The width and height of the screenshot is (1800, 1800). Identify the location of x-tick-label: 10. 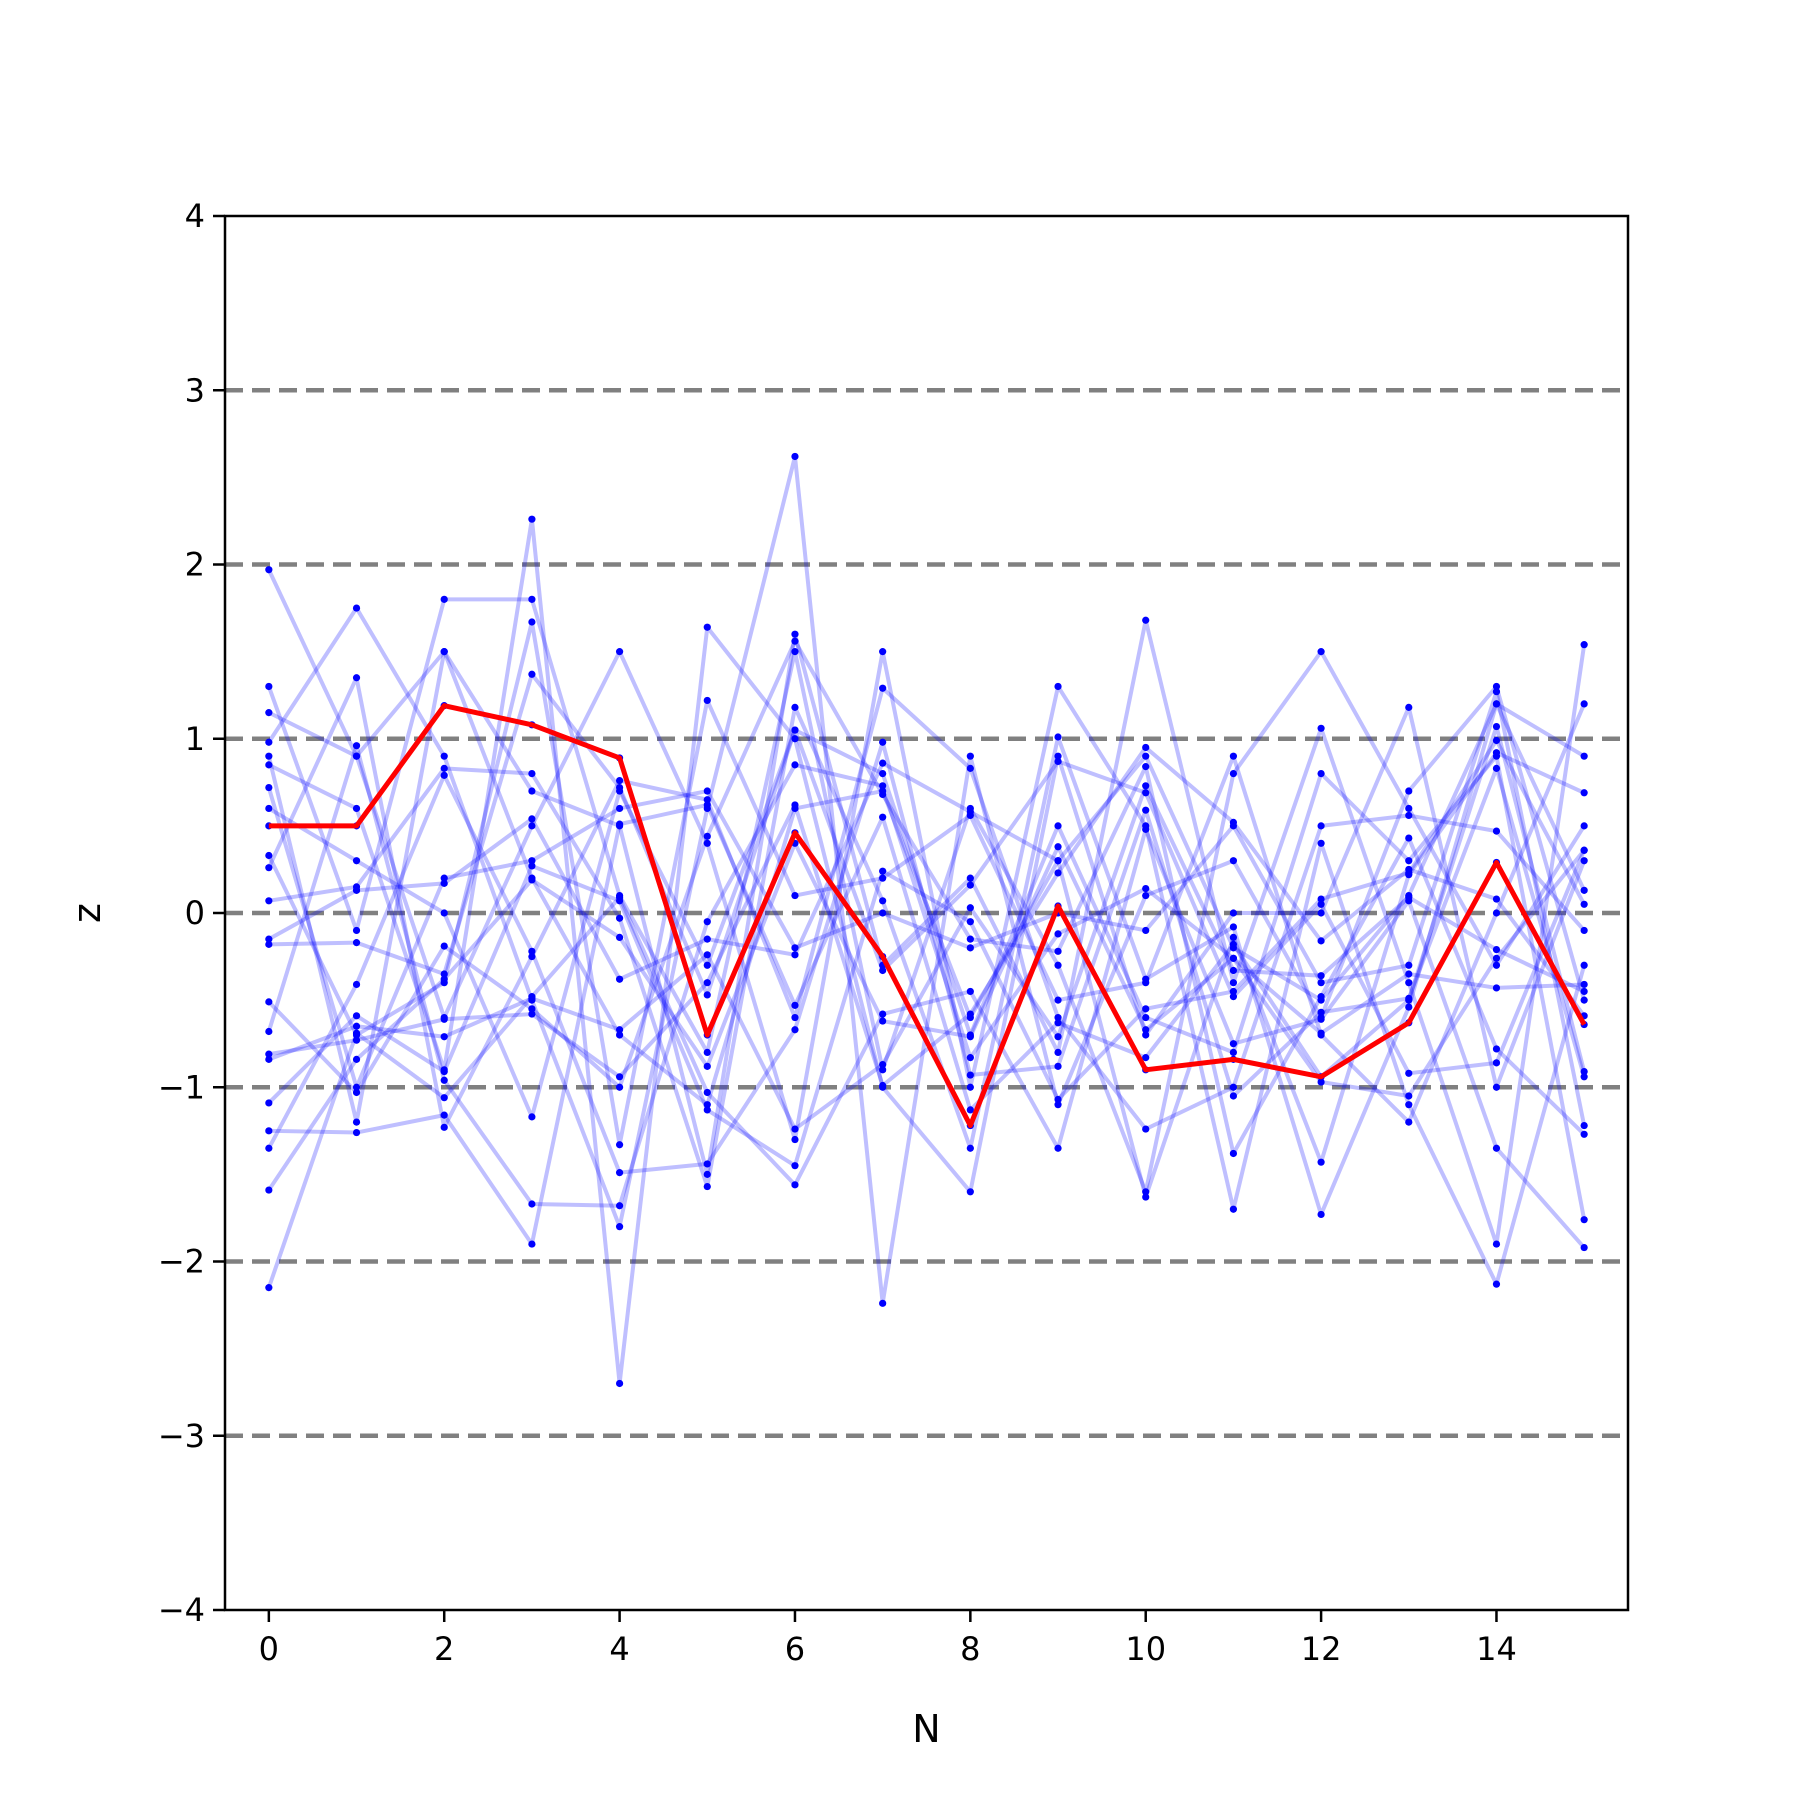
(1145, 1649).